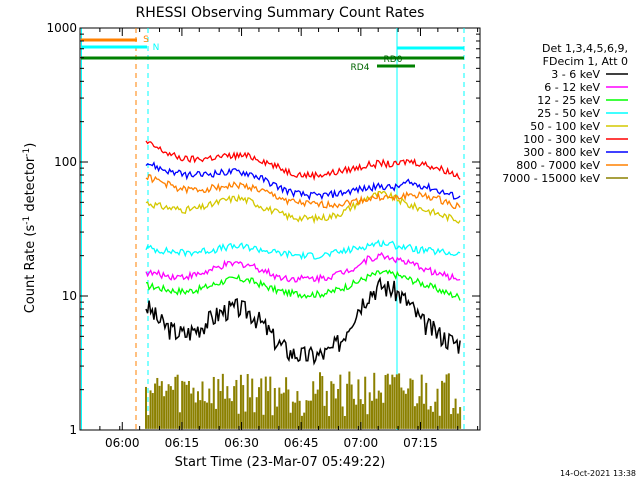 This screenshot has height=480, width=640. Describe the element at coordinates (568, 113) in the screenshot. I see `legend-label: 25 - 50 keV` at that location.